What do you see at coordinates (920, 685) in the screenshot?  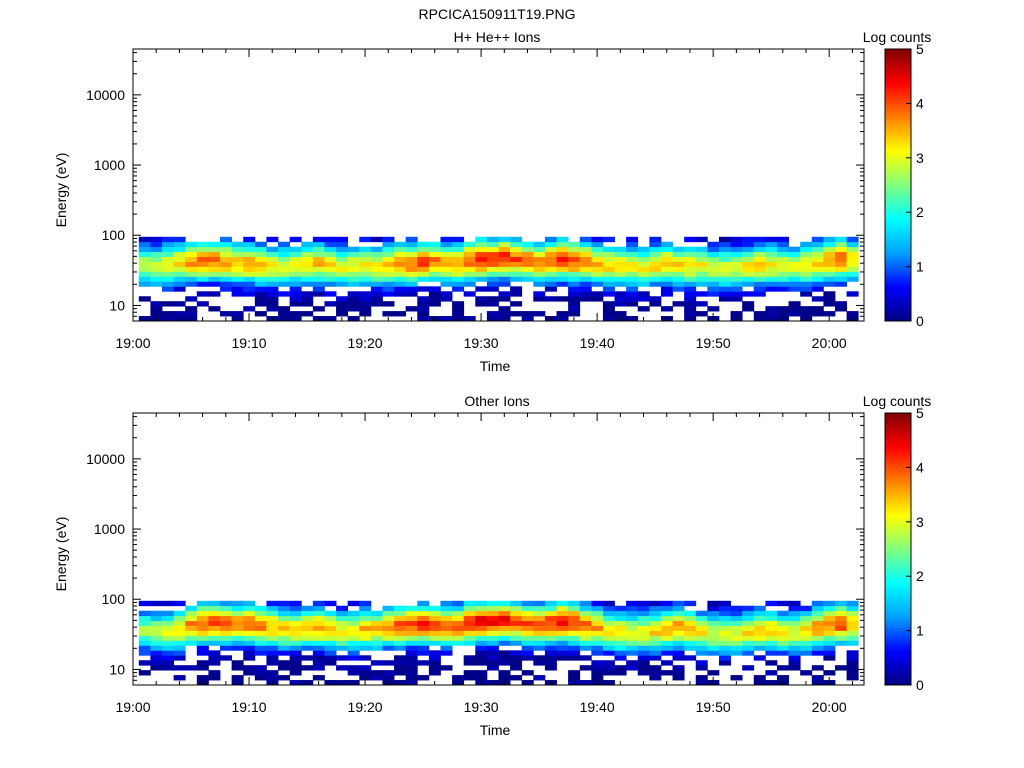 I see `colorbar-tick-label: 0` at bounding box center [920, 685].